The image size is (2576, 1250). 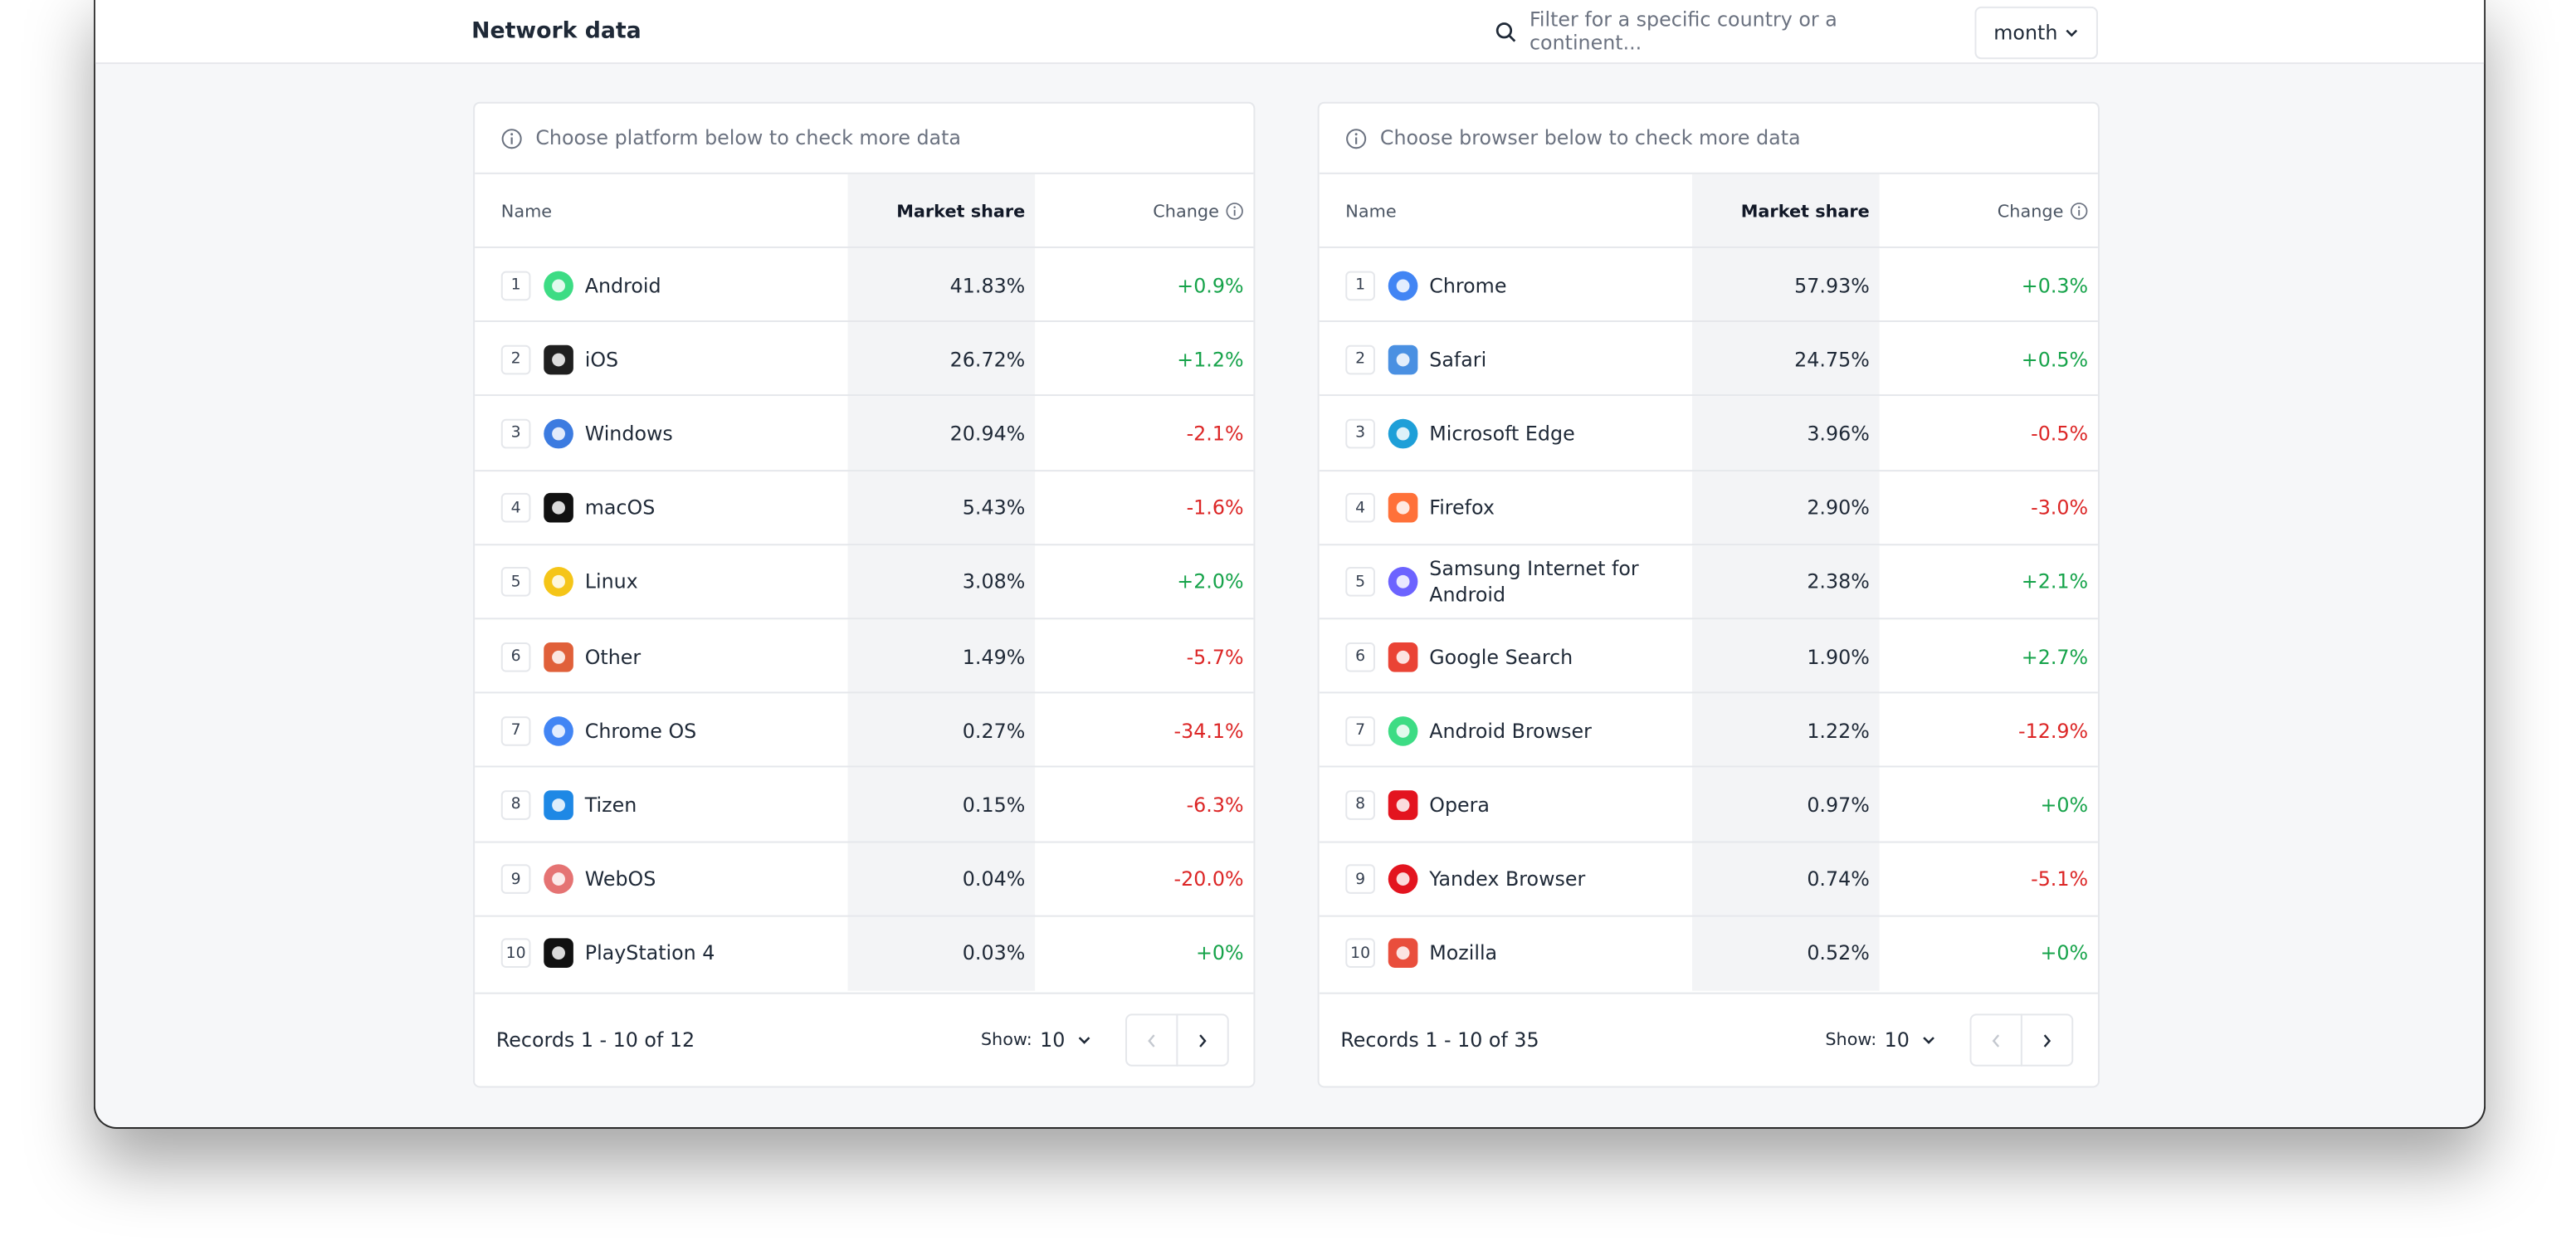 I want to click on item-name: Chrome, so click(x=1468, y=285).